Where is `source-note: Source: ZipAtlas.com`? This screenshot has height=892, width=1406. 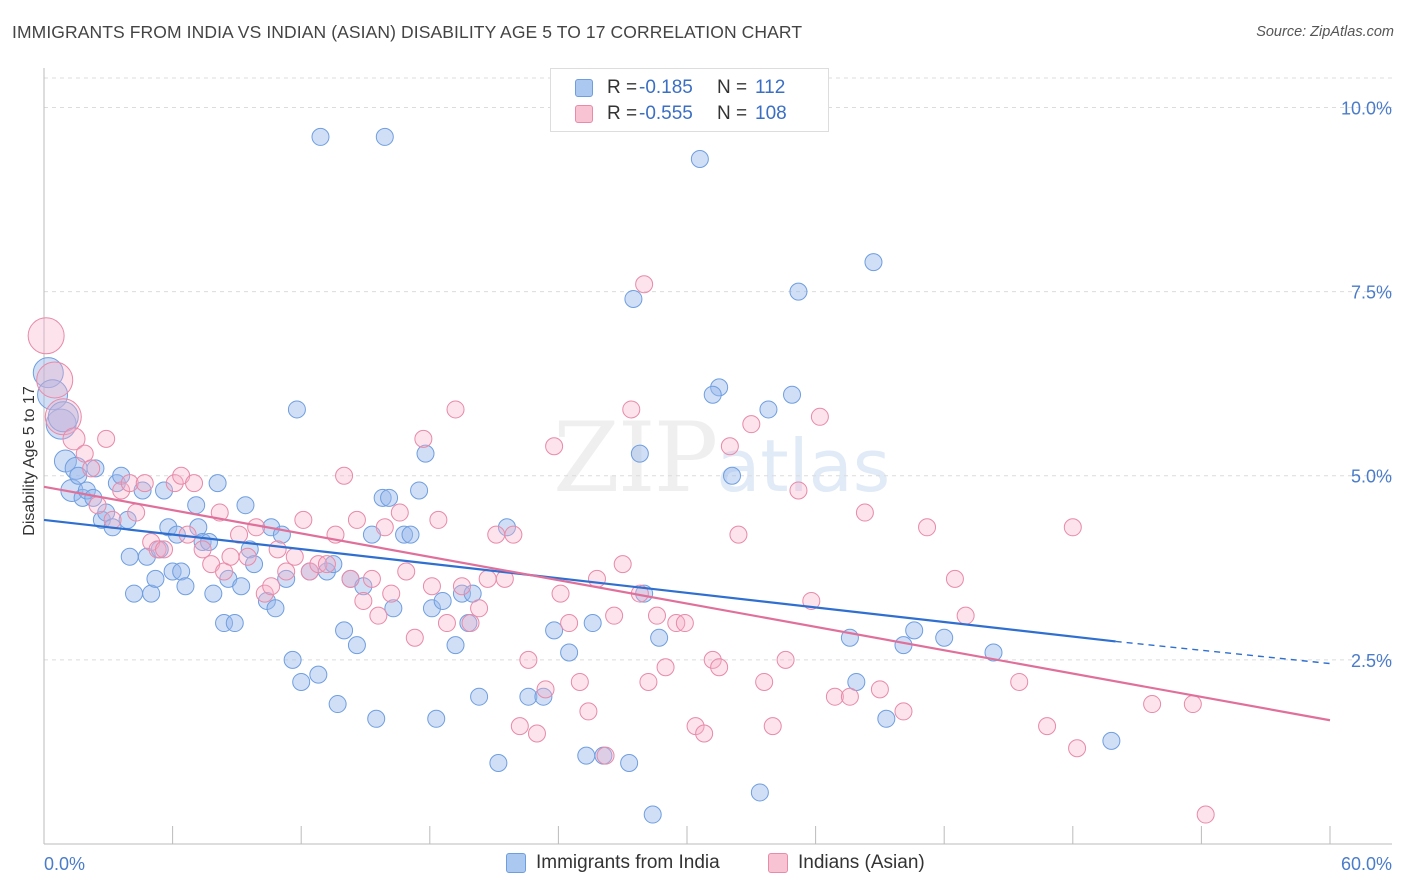
source-note: Source: ZipAtlas.com is located at coordinates (1325, 32).